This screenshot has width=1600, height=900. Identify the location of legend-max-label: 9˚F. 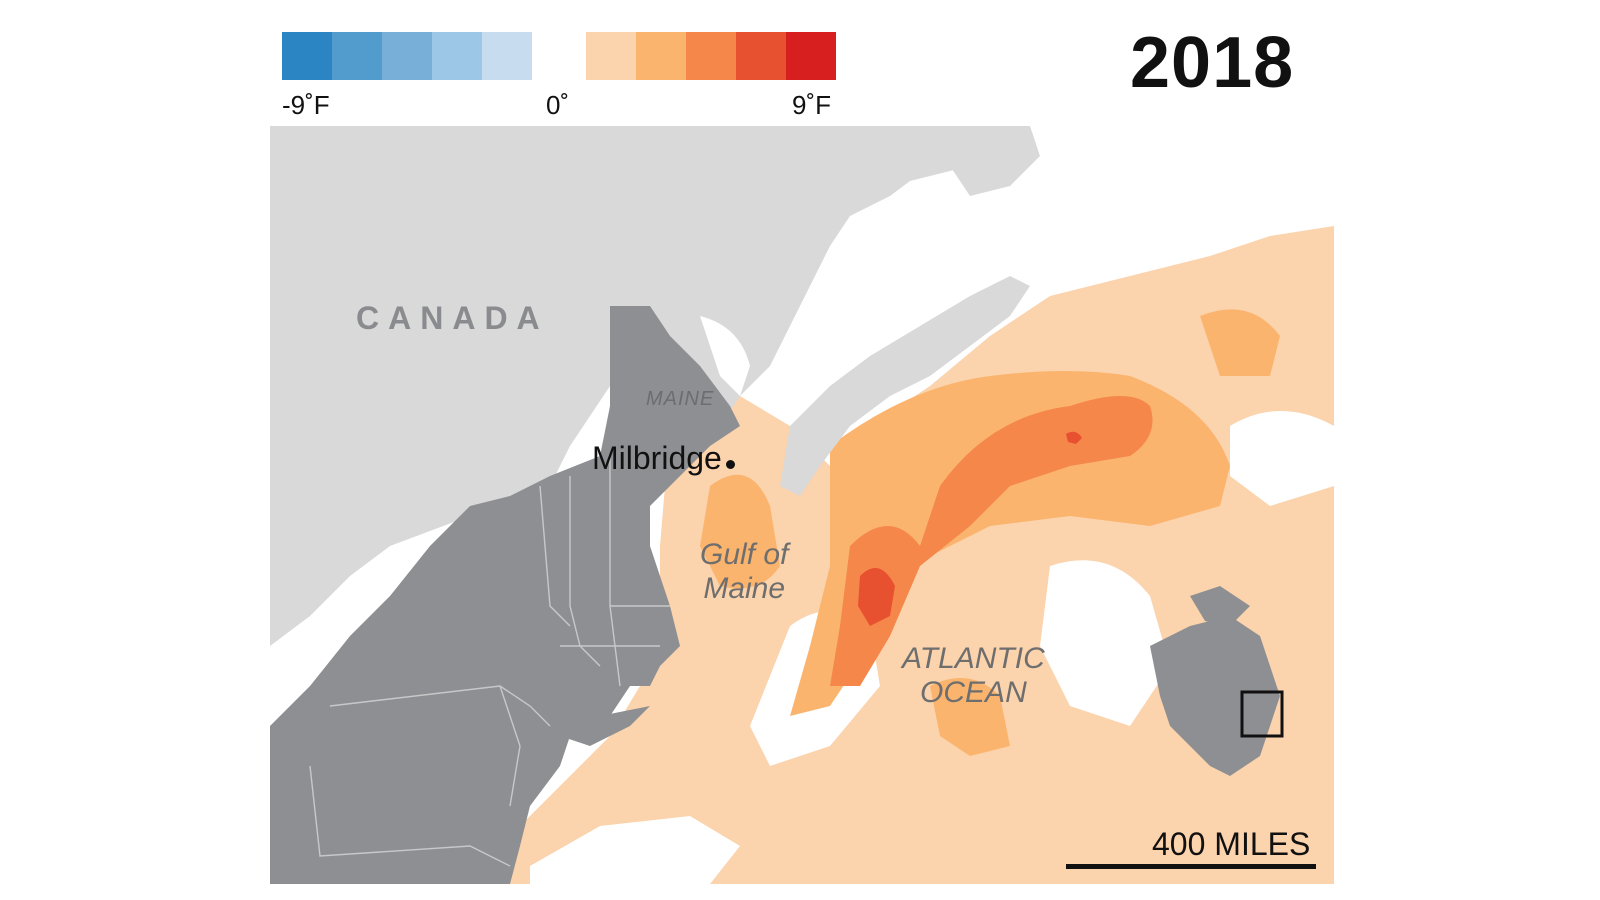
(811, 105).